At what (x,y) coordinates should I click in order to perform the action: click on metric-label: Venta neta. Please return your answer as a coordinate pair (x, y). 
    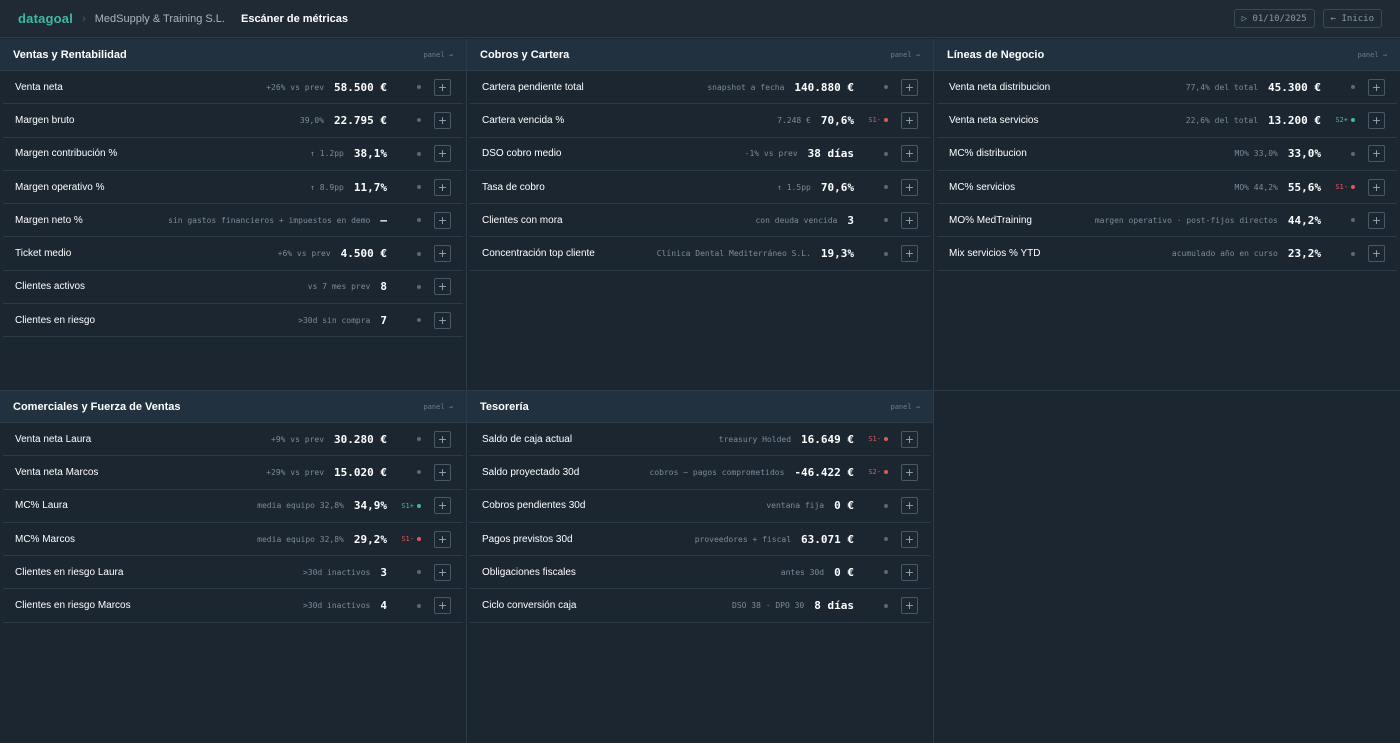
    Looking at the image, I should click on (39, 87).